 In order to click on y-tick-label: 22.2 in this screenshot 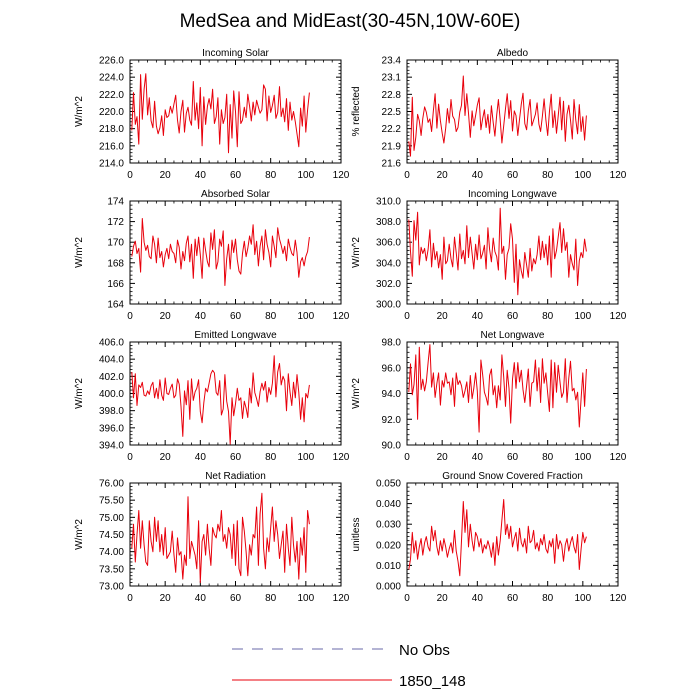, I will do `click(392, 129)`.